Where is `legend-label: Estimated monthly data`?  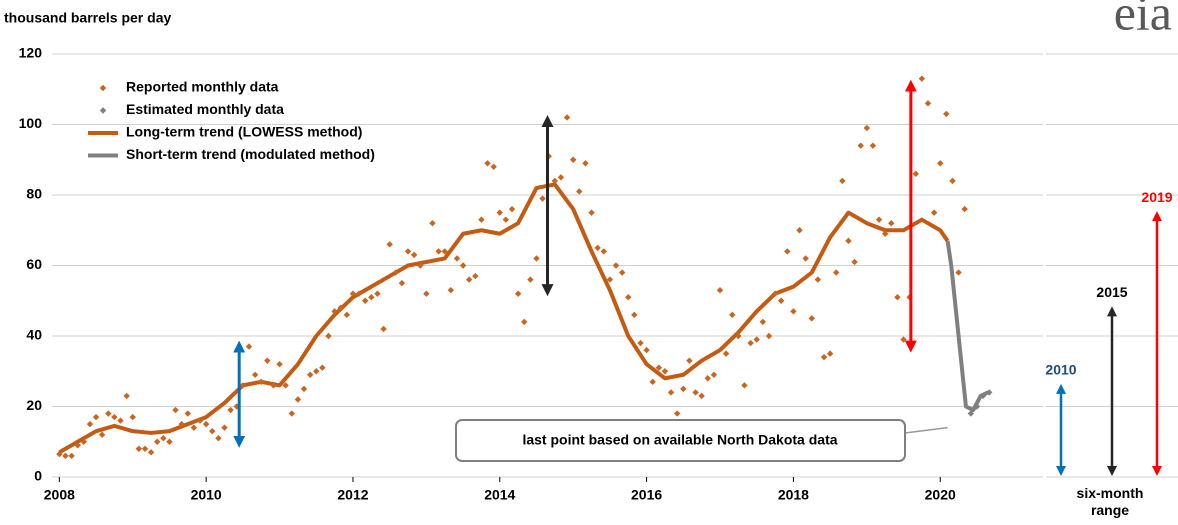 legend-label: Estimated monthly data is located at coordinates (205, 109).